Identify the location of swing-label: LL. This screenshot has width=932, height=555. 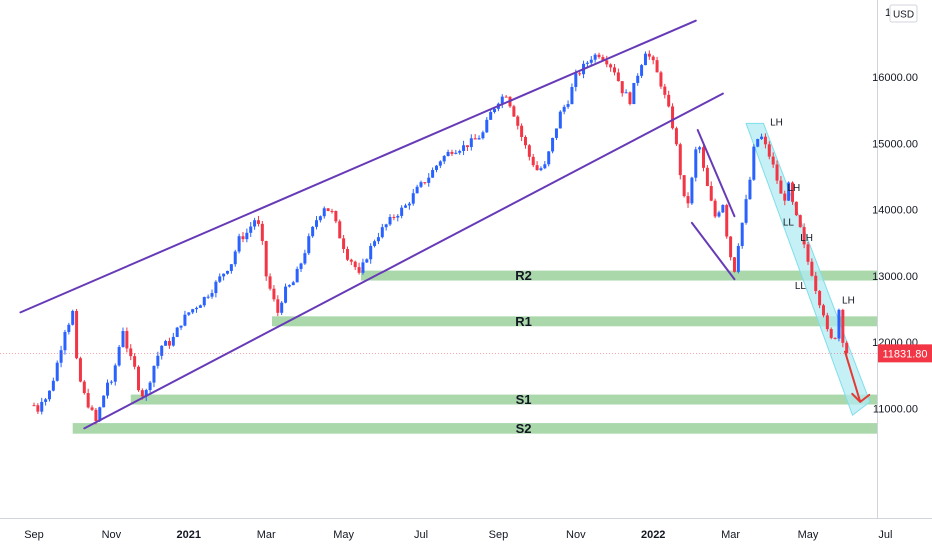
(801, 286).